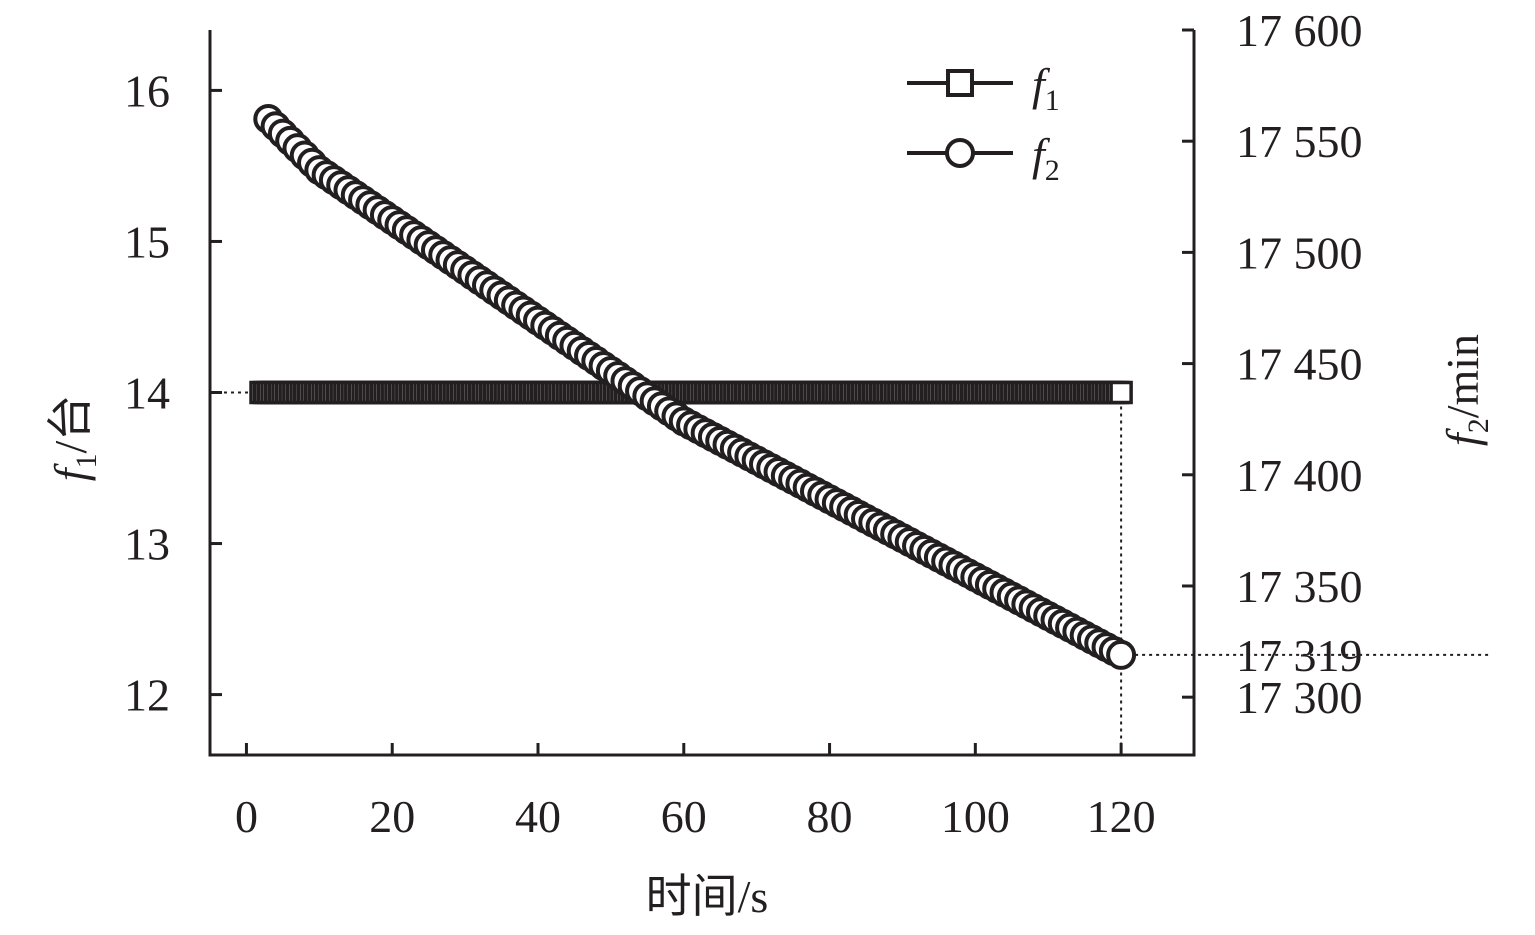 The image size is (1535, 935). Describe the element at coordinates (975, 816) in the screenshot. I see `x-tick-label: 100` at that location.